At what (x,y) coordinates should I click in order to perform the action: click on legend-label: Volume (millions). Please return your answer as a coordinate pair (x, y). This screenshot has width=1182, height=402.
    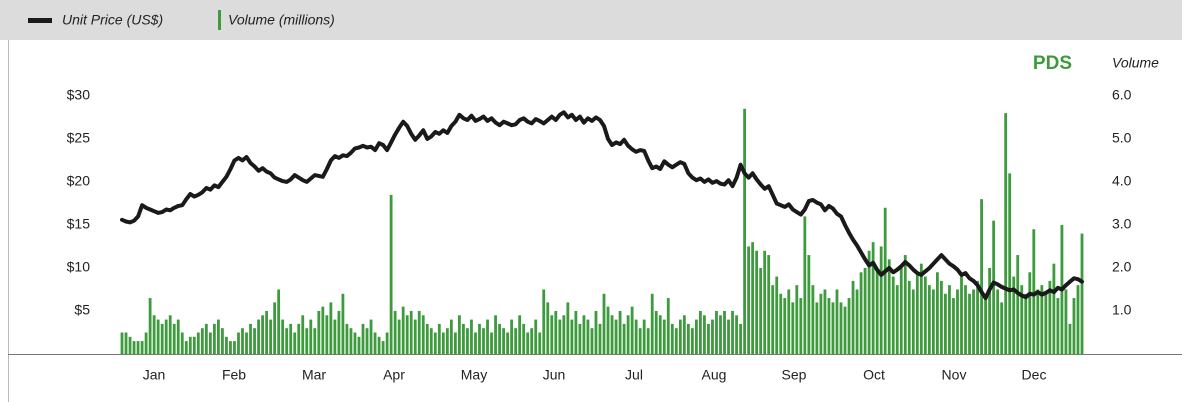
    Looking at the image, I should click on (281, 20).